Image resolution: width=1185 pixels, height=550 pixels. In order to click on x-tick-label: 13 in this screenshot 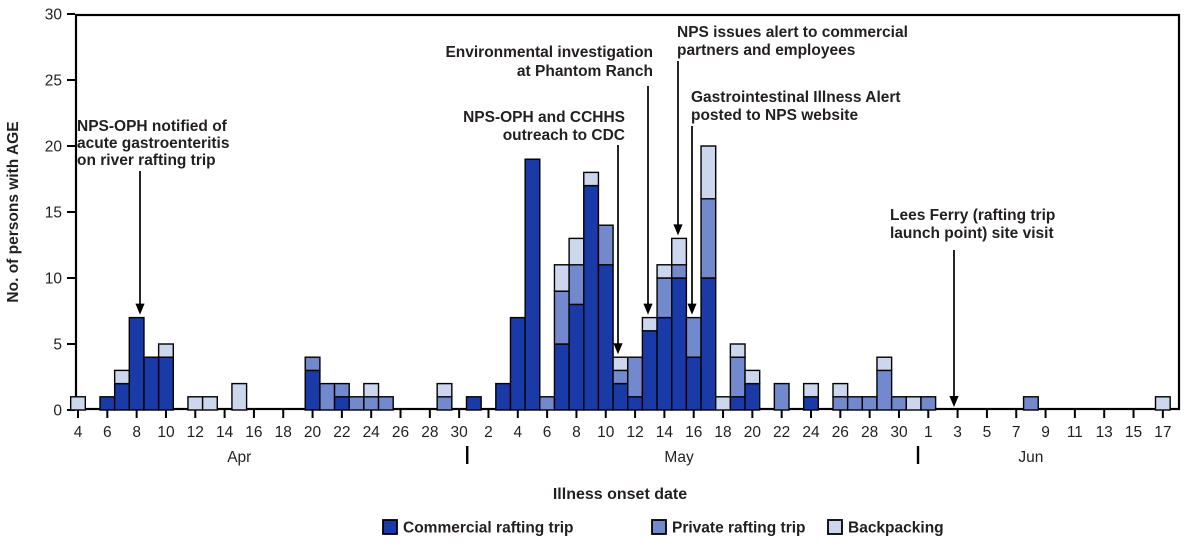, I will do `click(1104, 432)`.